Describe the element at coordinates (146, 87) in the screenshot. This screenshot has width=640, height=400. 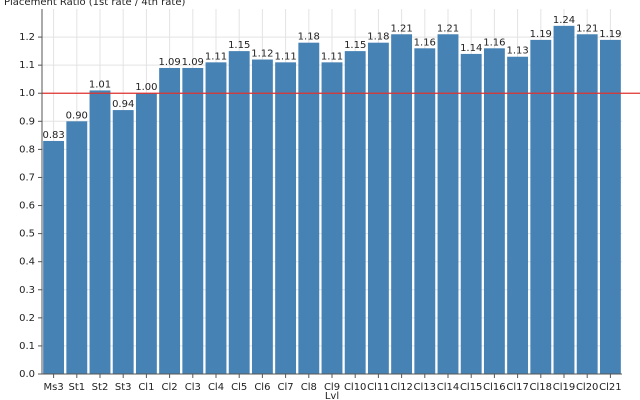
I see `value-label: 1.00` at that location.